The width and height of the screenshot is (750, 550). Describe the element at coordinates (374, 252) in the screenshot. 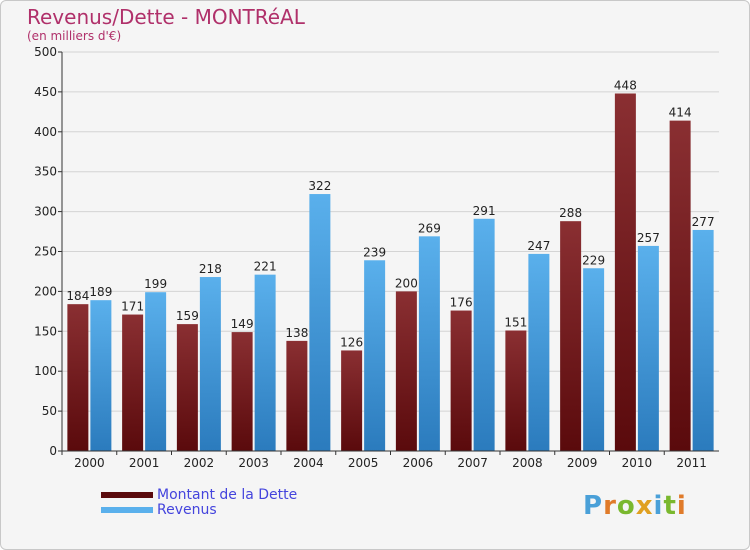

I see `data-label: 239` at that location.